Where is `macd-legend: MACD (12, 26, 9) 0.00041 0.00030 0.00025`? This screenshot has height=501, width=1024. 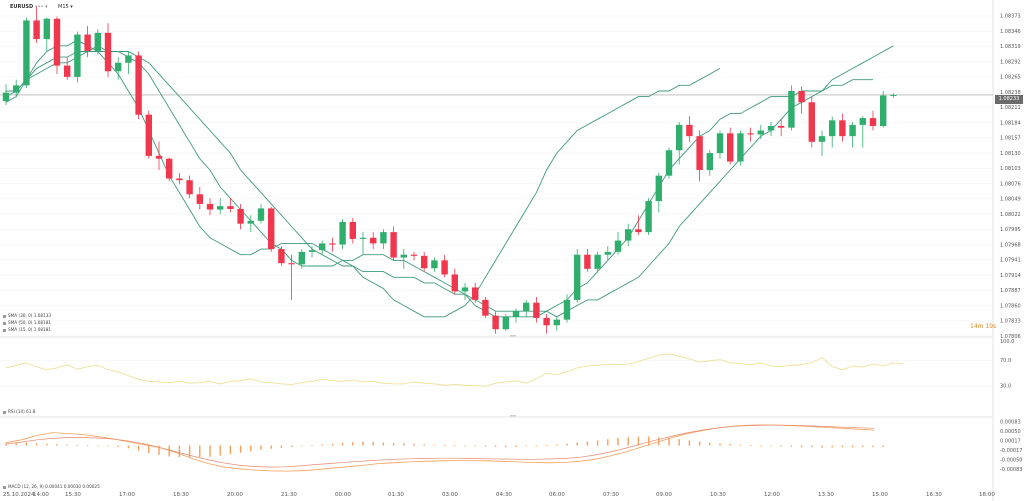 macd-legend: MACD (12, 26, 9) 0.00041 0.00030 0.00025 is located at coordinates (51, 486).